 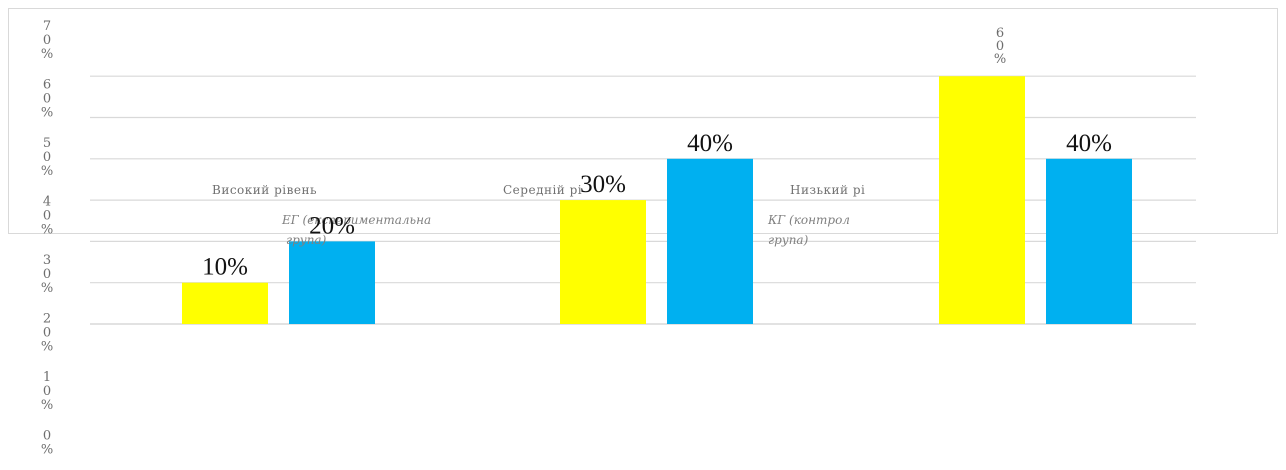 I want to click on category-label: Низький рі, so click(x=827, y=190).